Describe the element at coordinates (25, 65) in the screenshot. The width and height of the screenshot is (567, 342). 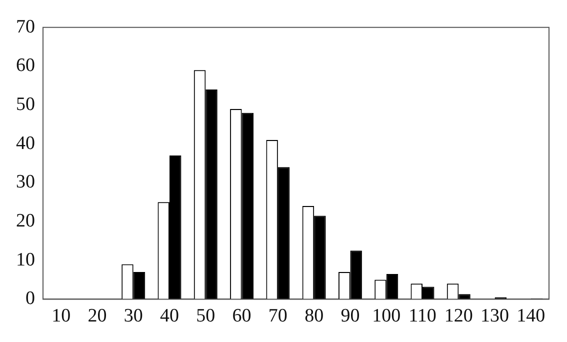
I see `y-tick-label: 60` at that location.